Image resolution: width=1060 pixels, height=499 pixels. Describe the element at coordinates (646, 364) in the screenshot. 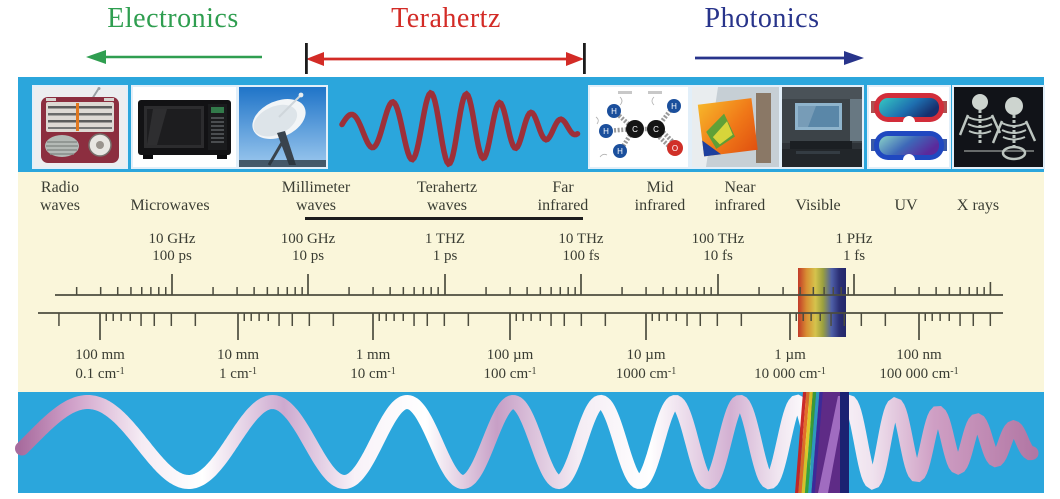

I see `wavelength-label-10-µm: 10 µm 1000 cm-1` at that location.